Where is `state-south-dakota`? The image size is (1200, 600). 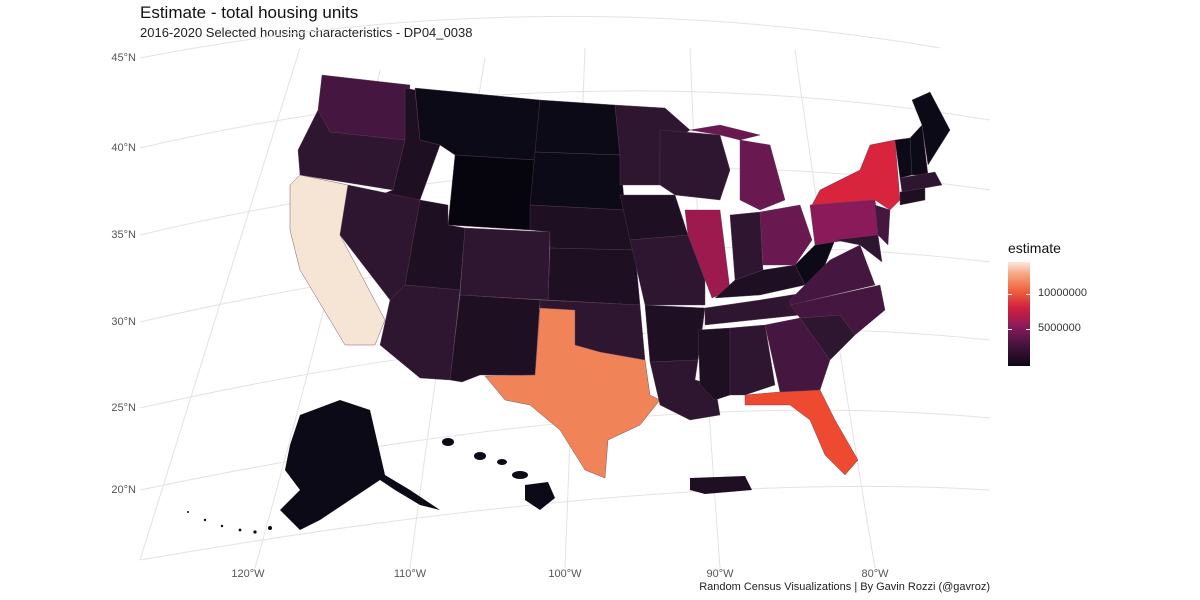 state-south-dakota is located at coordinates (577, 181).